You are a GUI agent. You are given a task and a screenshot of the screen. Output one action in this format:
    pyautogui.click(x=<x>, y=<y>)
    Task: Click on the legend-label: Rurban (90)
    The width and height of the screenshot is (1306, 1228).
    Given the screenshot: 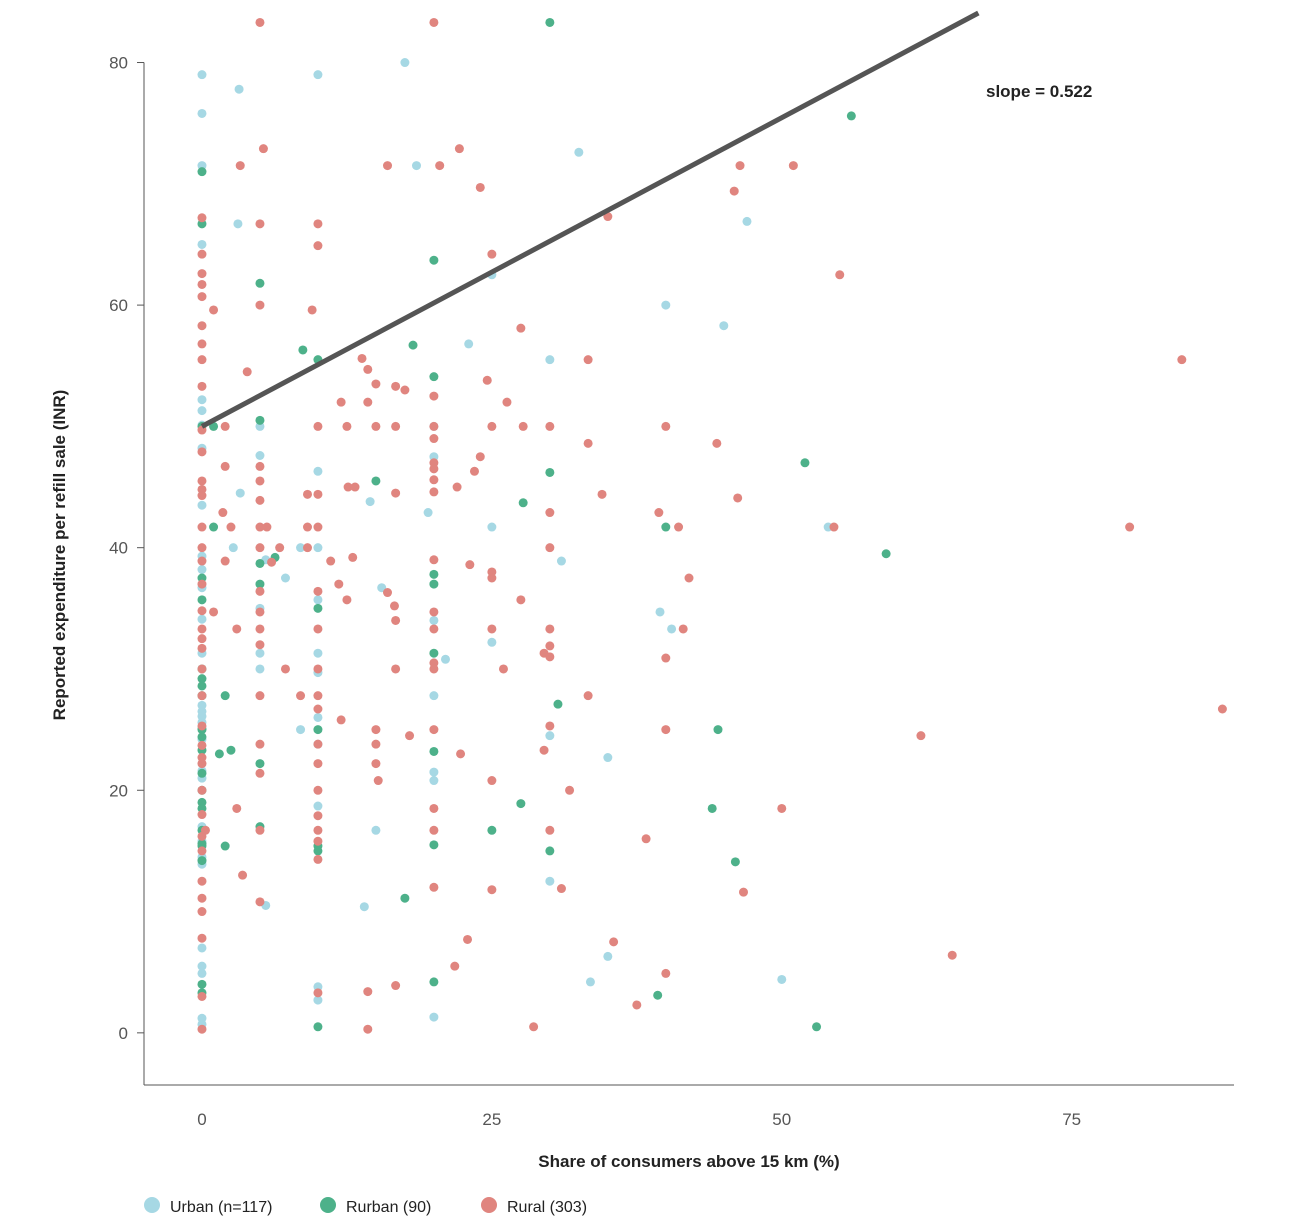 What is the action you would take?
    pyautogui.click(x=388, y=1207)
    